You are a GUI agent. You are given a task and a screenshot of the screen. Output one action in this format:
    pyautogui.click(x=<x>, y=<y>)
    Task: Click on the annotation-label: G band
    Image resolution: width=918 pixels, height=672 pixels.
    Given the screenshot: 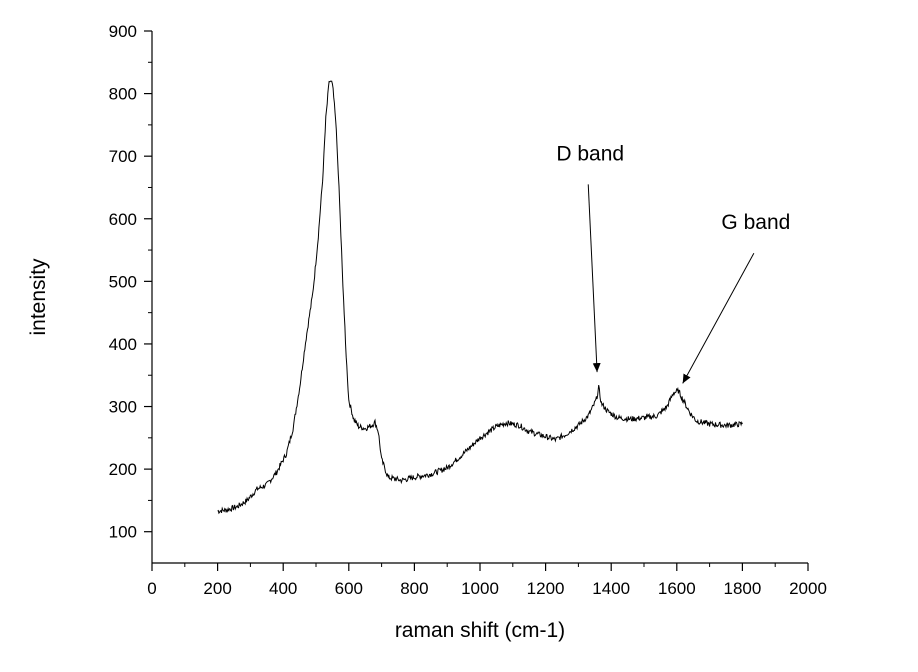 What is the action you would take?
    pyautogui.click(x=755, y=222)
    